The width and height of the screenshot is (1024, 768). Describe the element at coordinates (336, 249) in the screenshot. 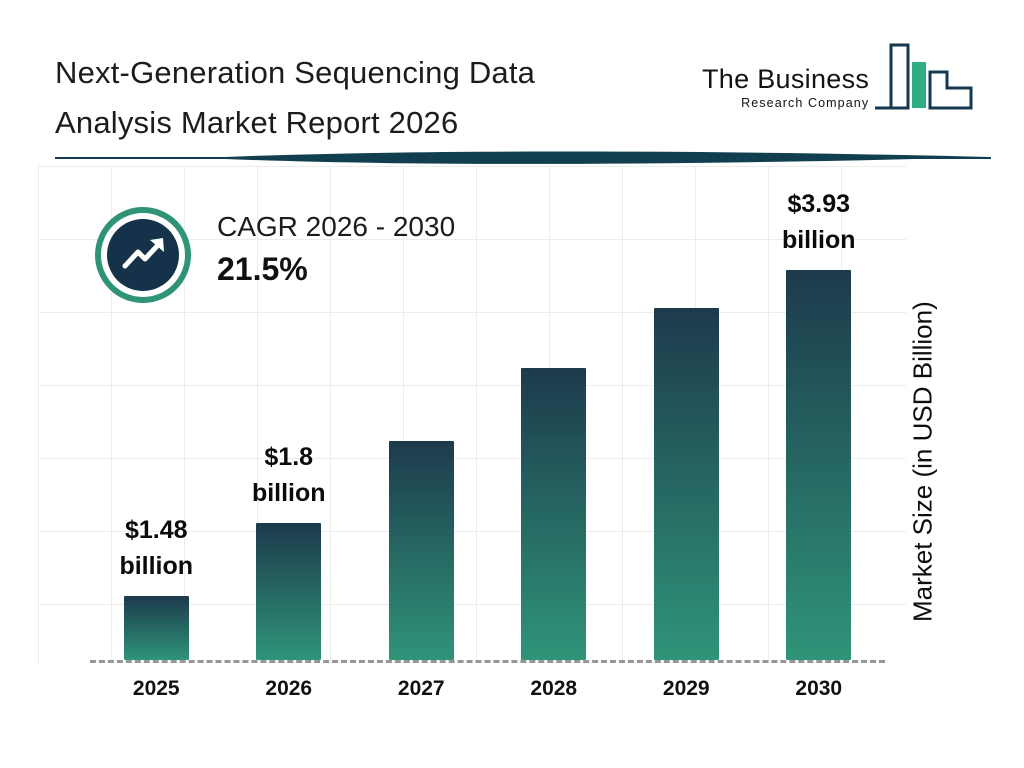

I see `cagr-text: CAGR 2026 - 2030 21.5%` at that location.